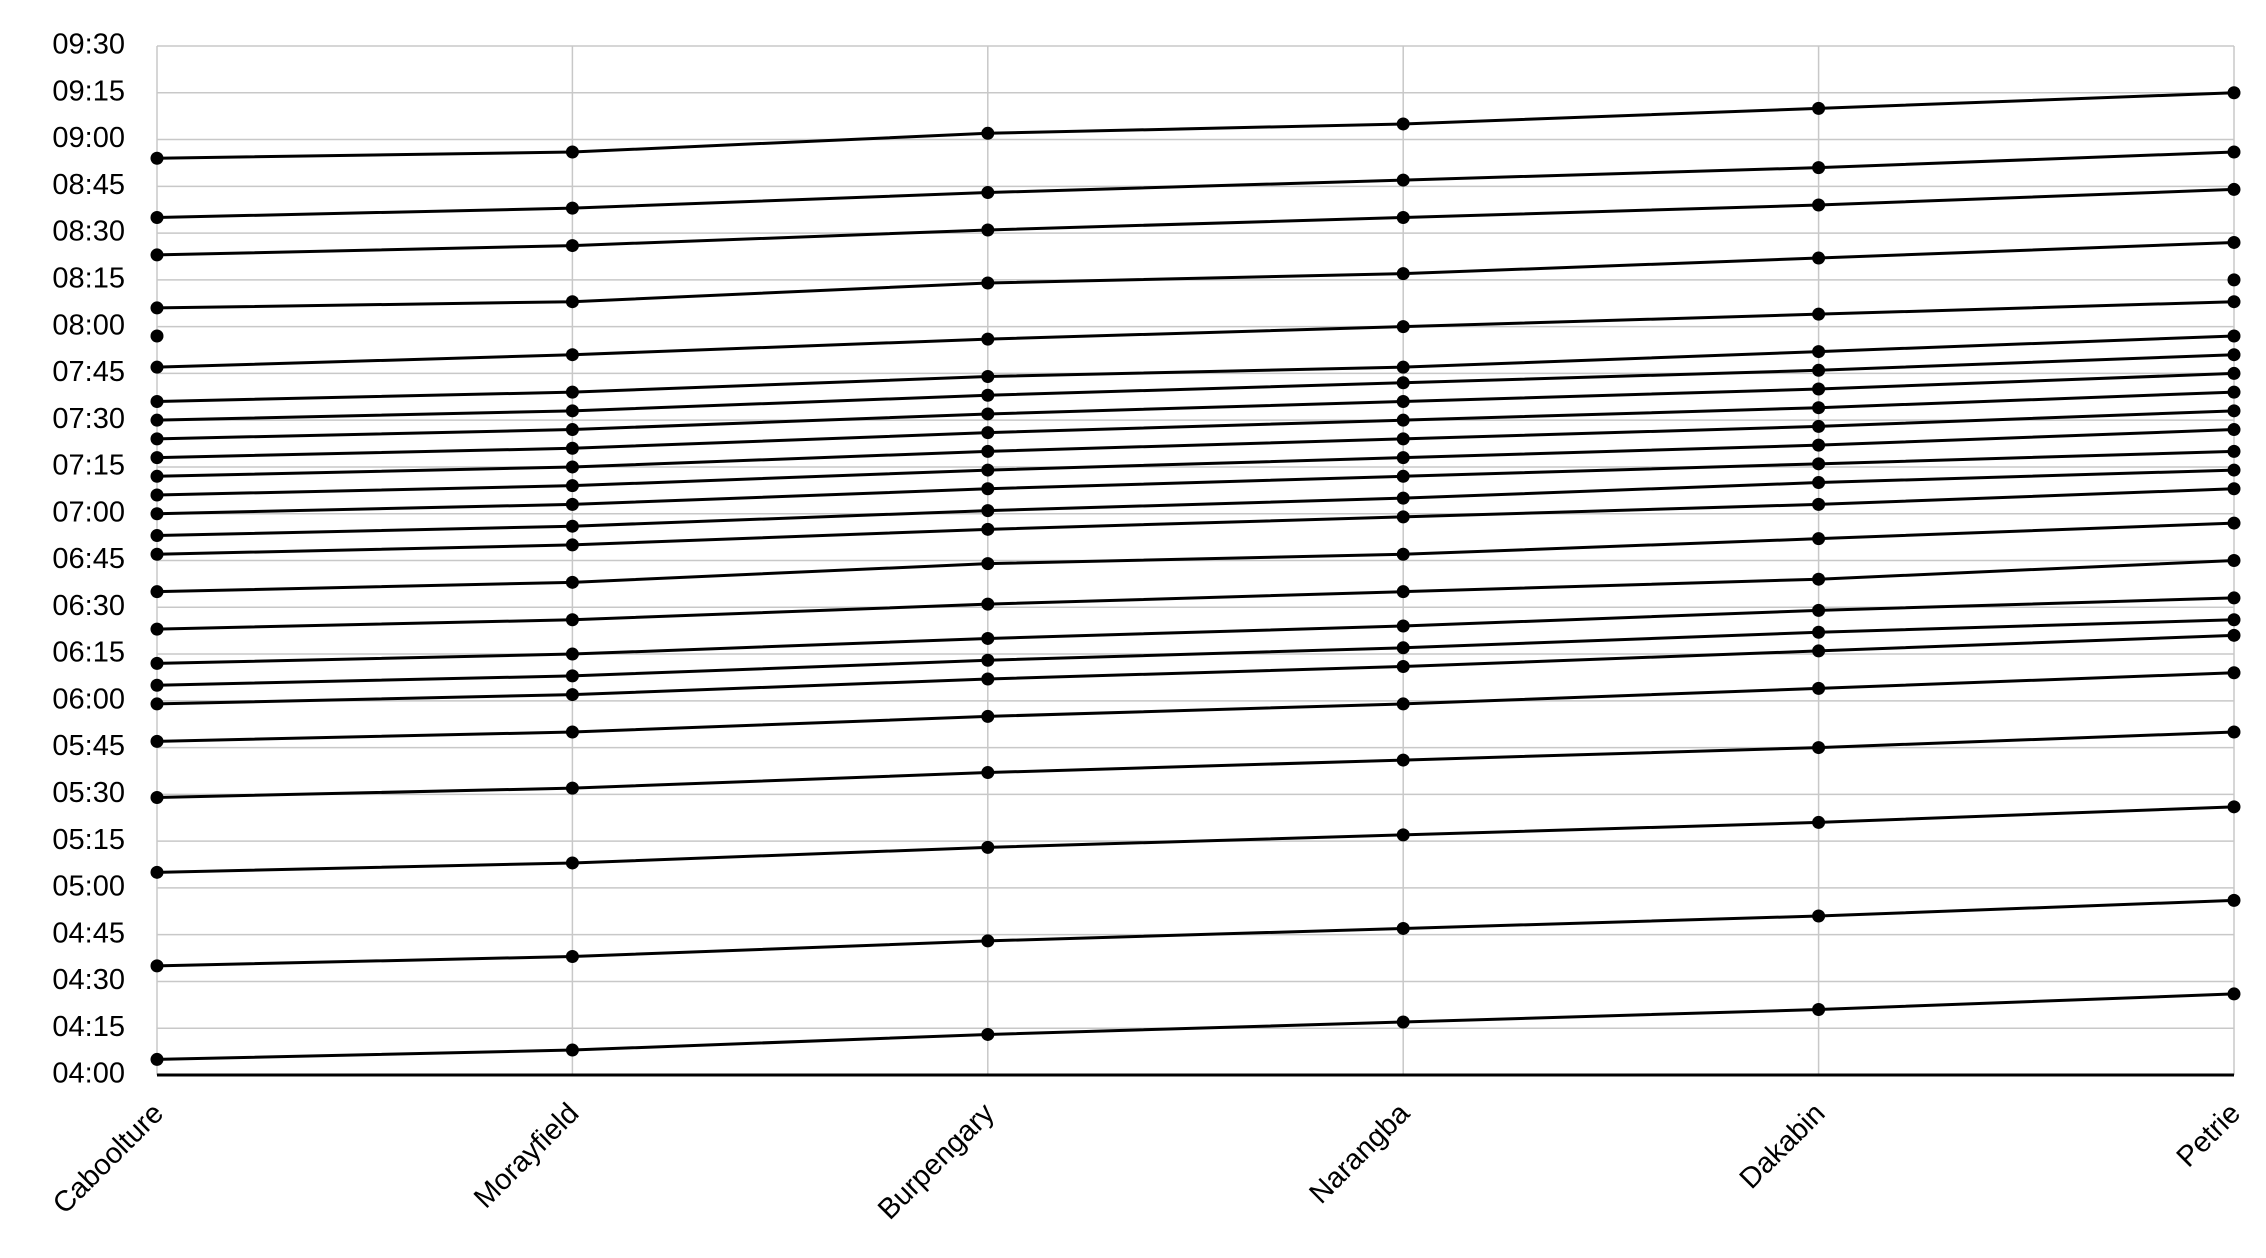  What do you see at coordinates (88, 933) in the screenshot?
I see `y-tick-label: 04:45` at bounding box center [88, 933].